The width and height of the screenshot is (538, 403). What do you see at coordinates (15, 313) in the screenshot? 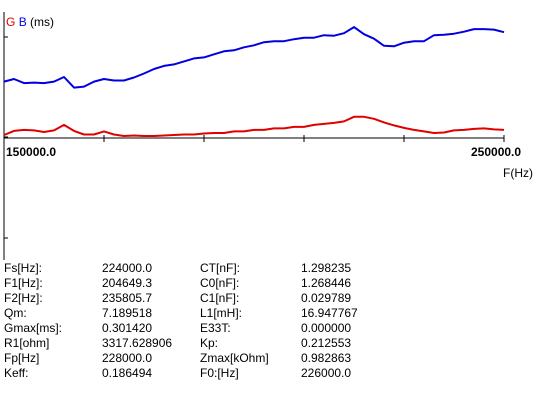
I see `param-label: Qm:` at bounding box center [15, 313].